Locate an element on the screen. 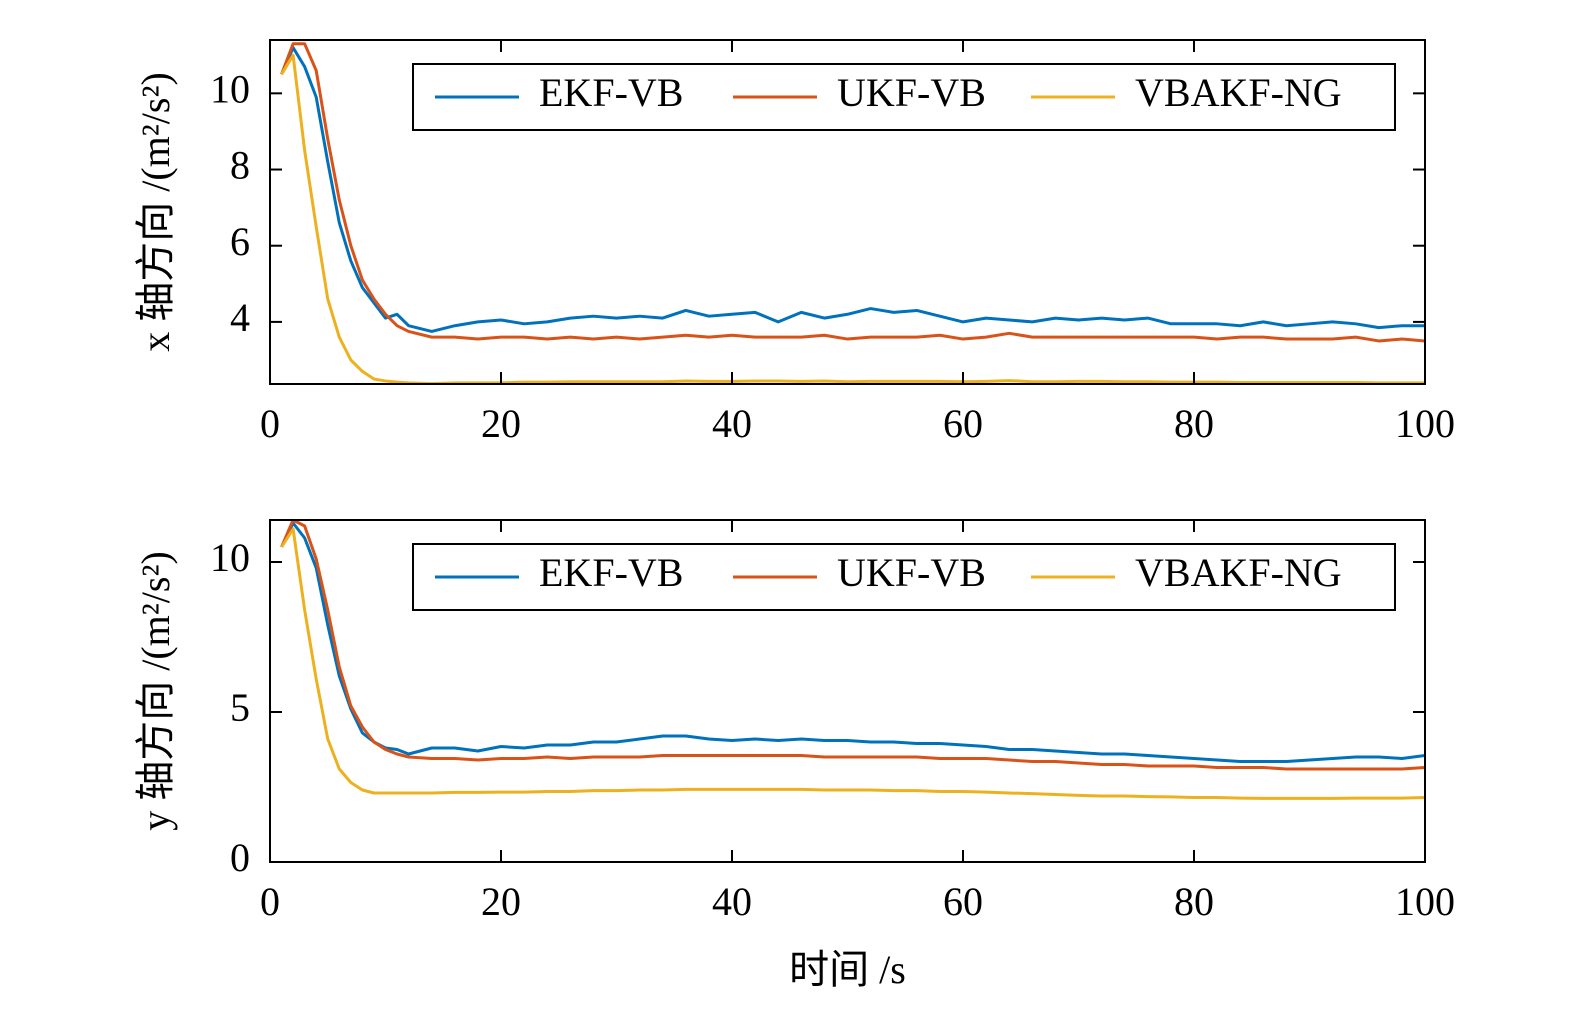 The height and width of the screenshot is (1013, 1575). y-tick-label: 0 is located at coordinates (240, 857).